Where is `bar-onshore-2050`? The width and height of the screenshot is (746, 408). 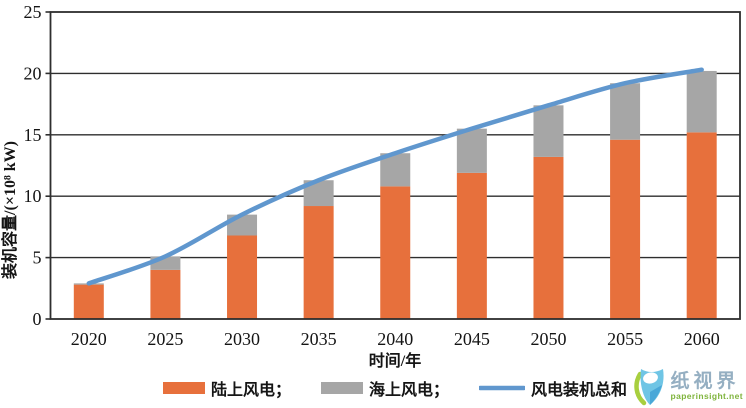 bar-onshore-2050 is located at coordinates (548, 237).